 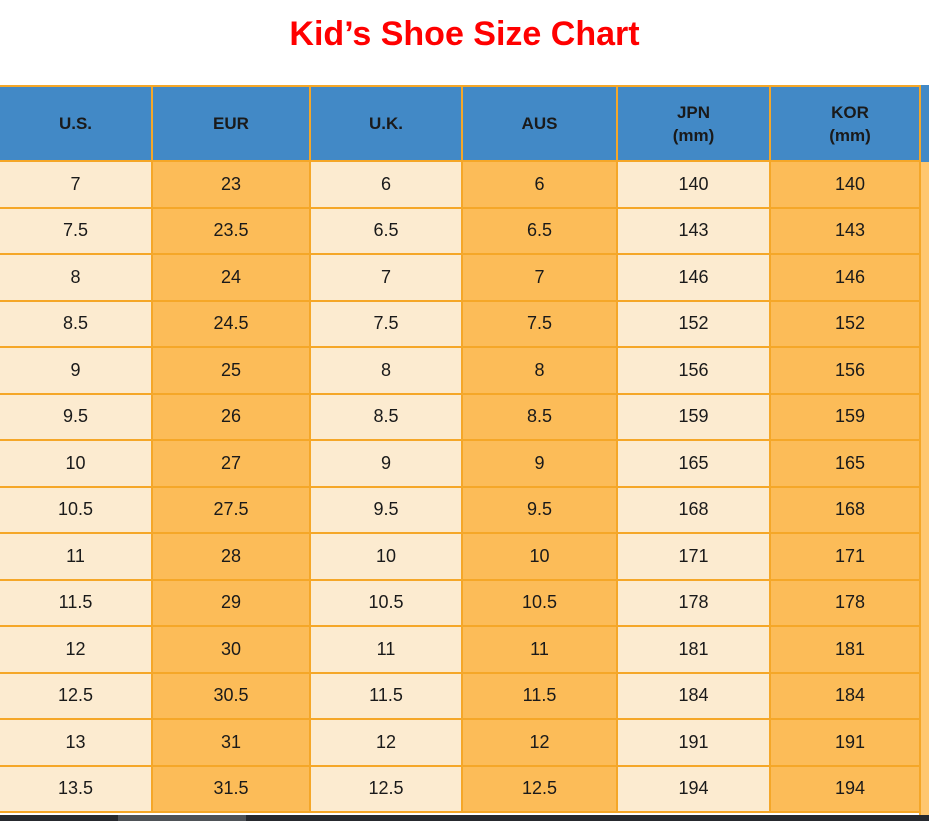 I want to click on header-label: EUR, so click(x=231, y=123).